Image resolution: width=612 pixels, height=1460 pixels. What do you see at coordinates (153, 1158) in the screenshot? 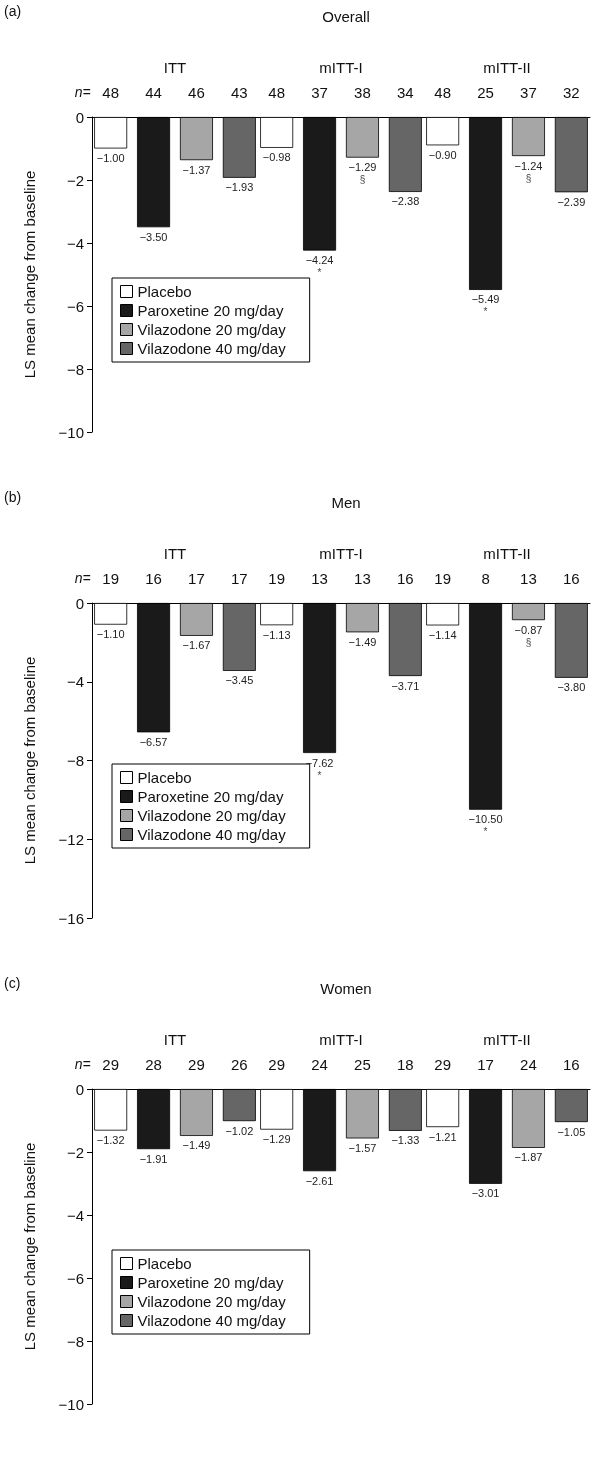
I see `data-label: −1.91` at bounding box center [153, 1158].